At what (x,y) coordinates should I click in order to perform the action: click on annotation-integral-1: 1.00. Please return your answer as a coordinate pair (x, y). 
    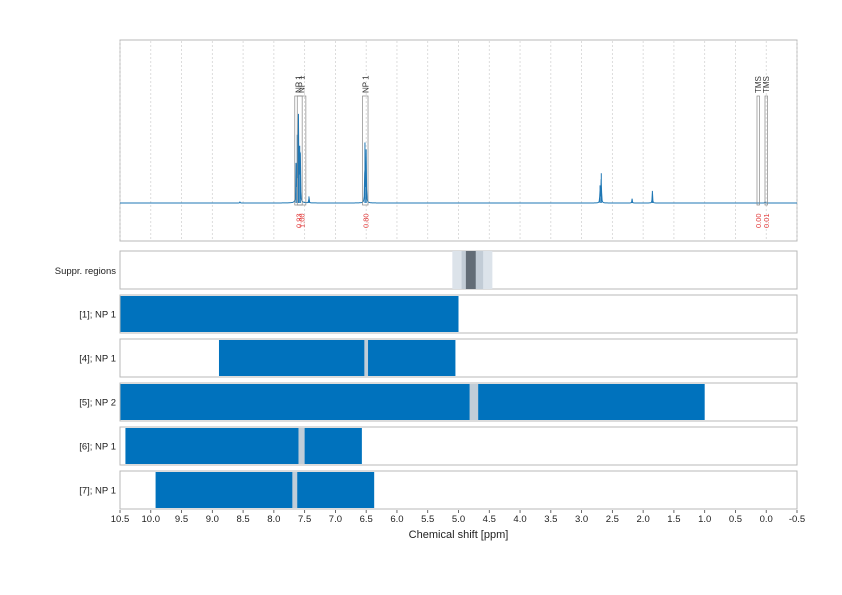
    Looking at the image, I should click on (302, 220).